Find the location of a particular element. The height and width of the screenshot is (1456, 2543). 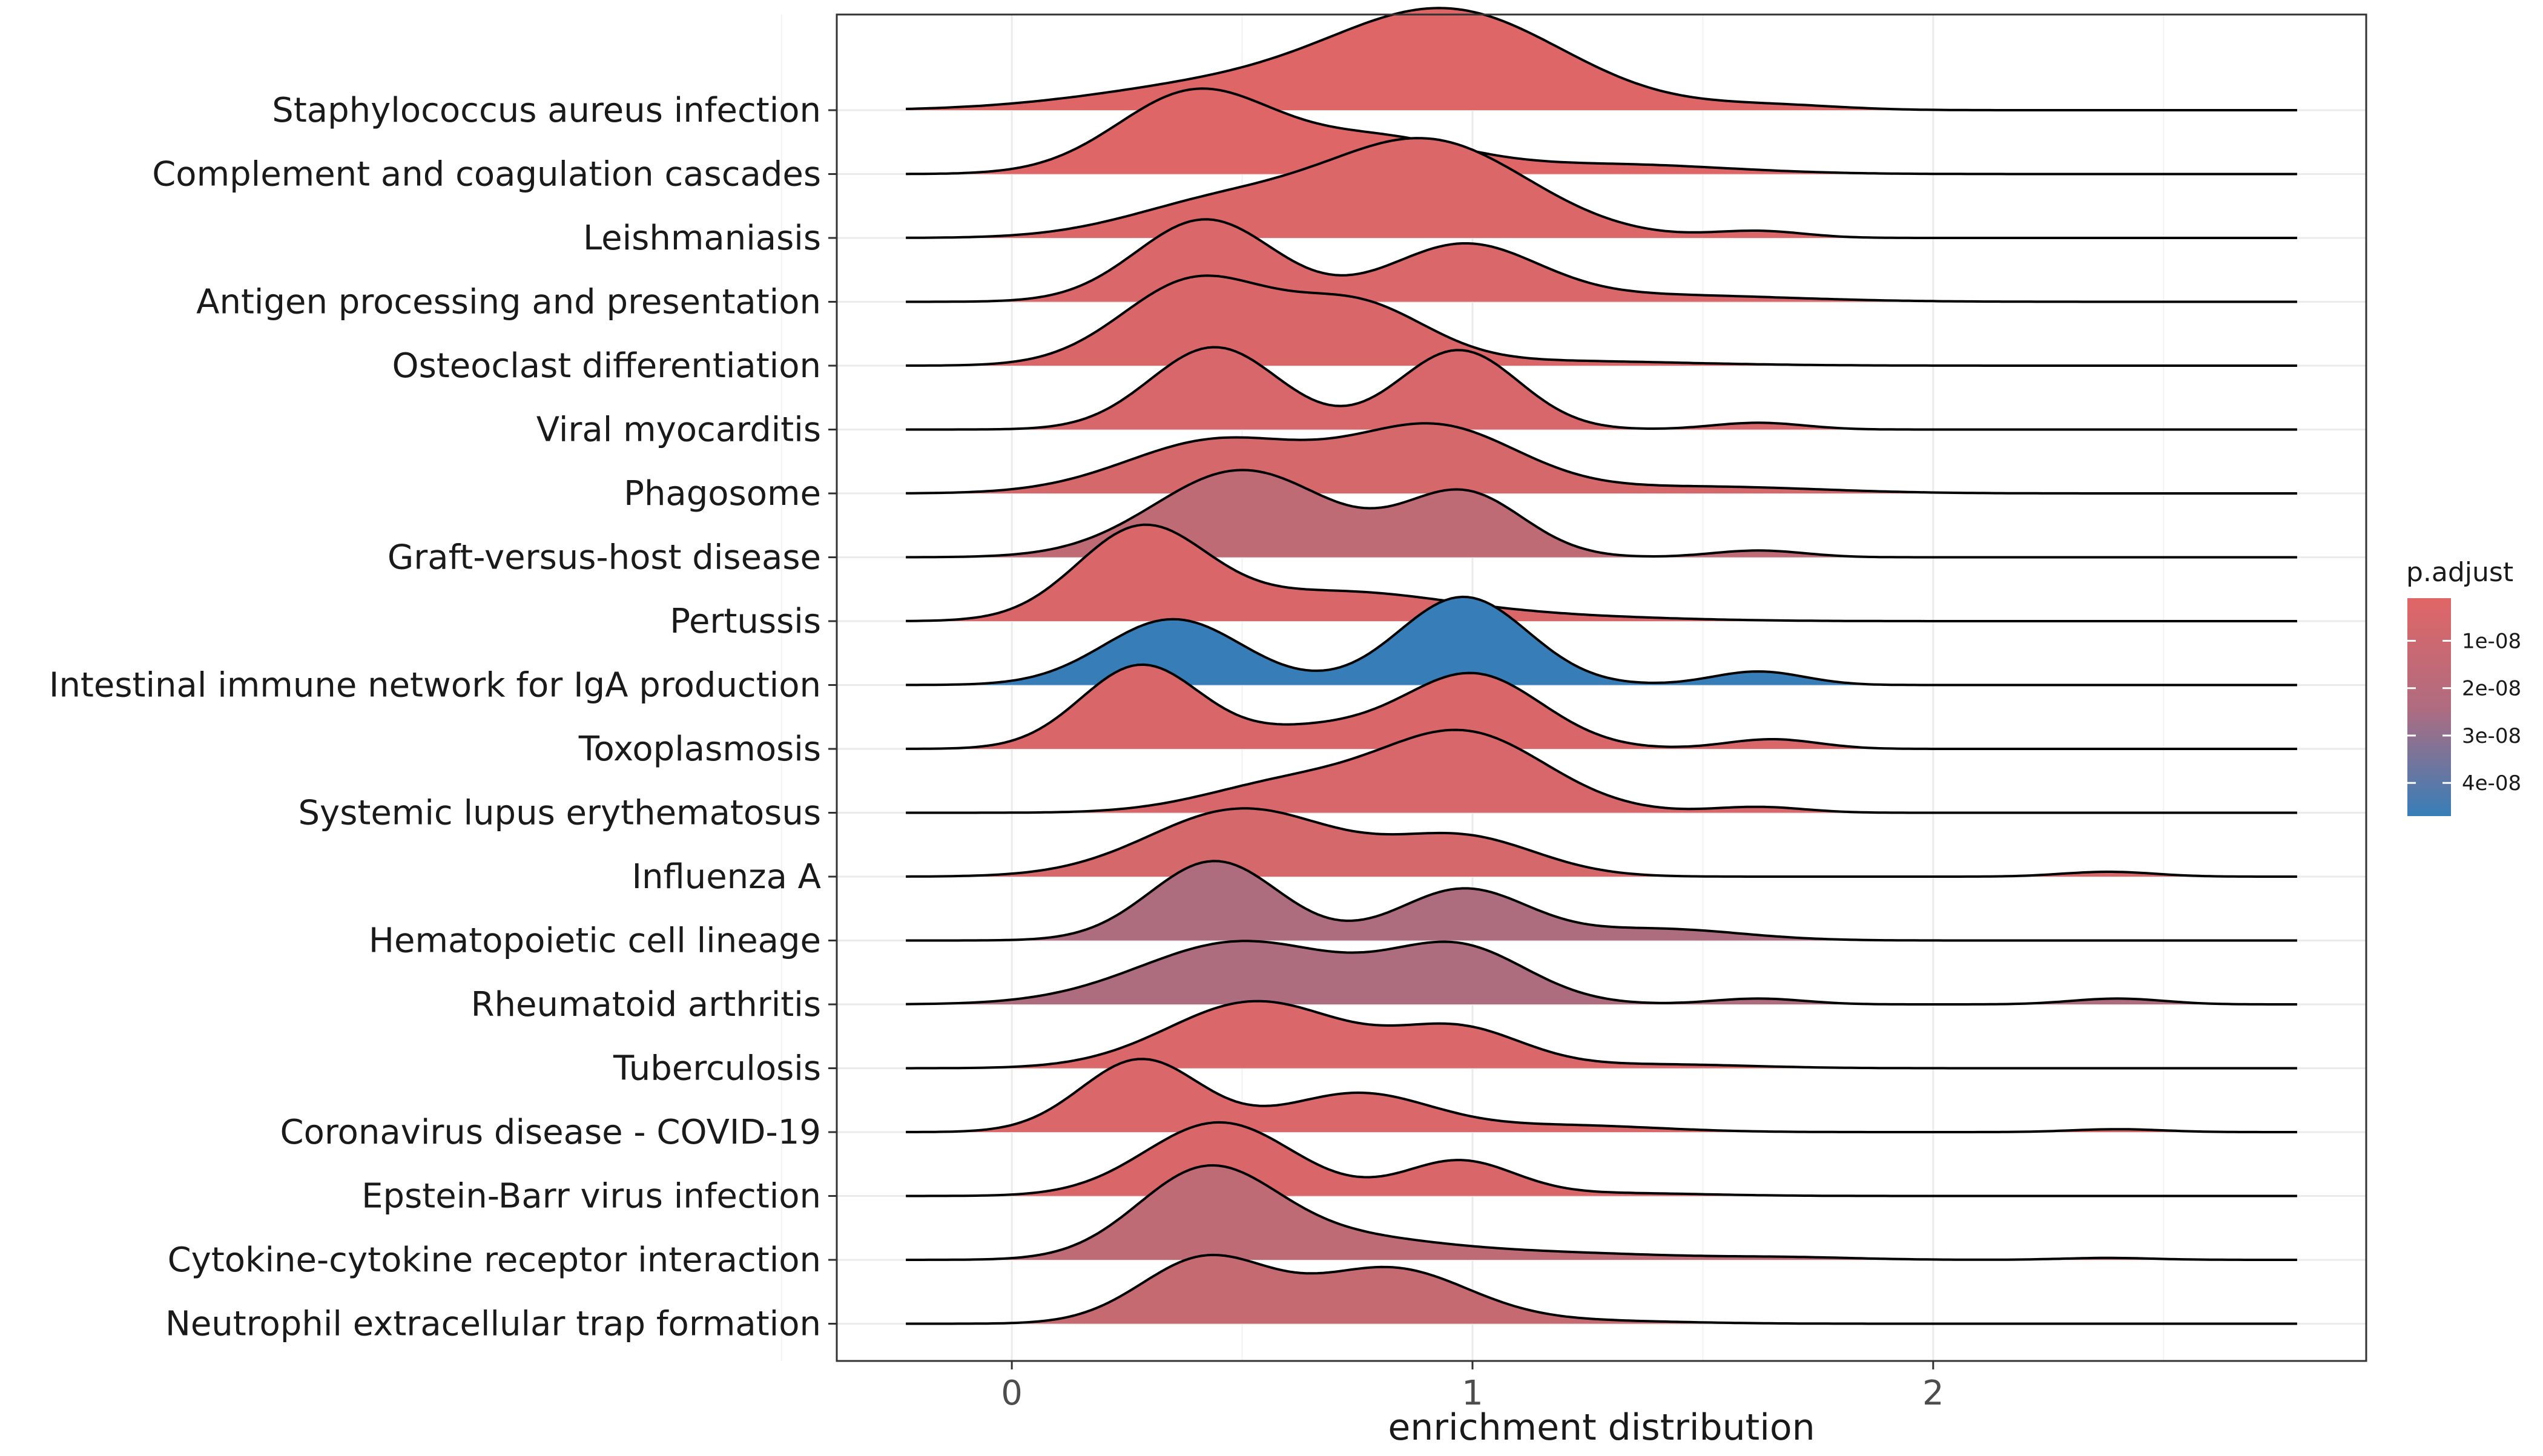

category-label: Staphylococcus aureus infection is located at coordinates (546, 110).